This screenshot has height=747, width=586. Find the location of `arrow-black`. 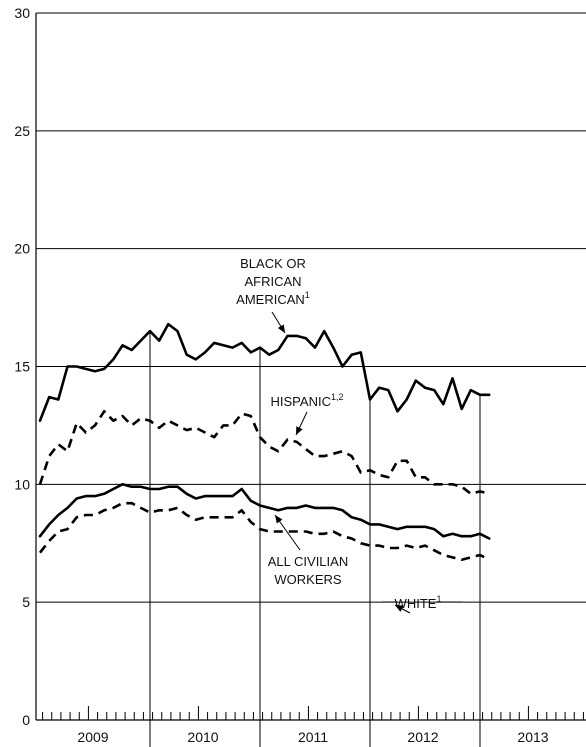

arrow-black is located at coordinates (278, 322).